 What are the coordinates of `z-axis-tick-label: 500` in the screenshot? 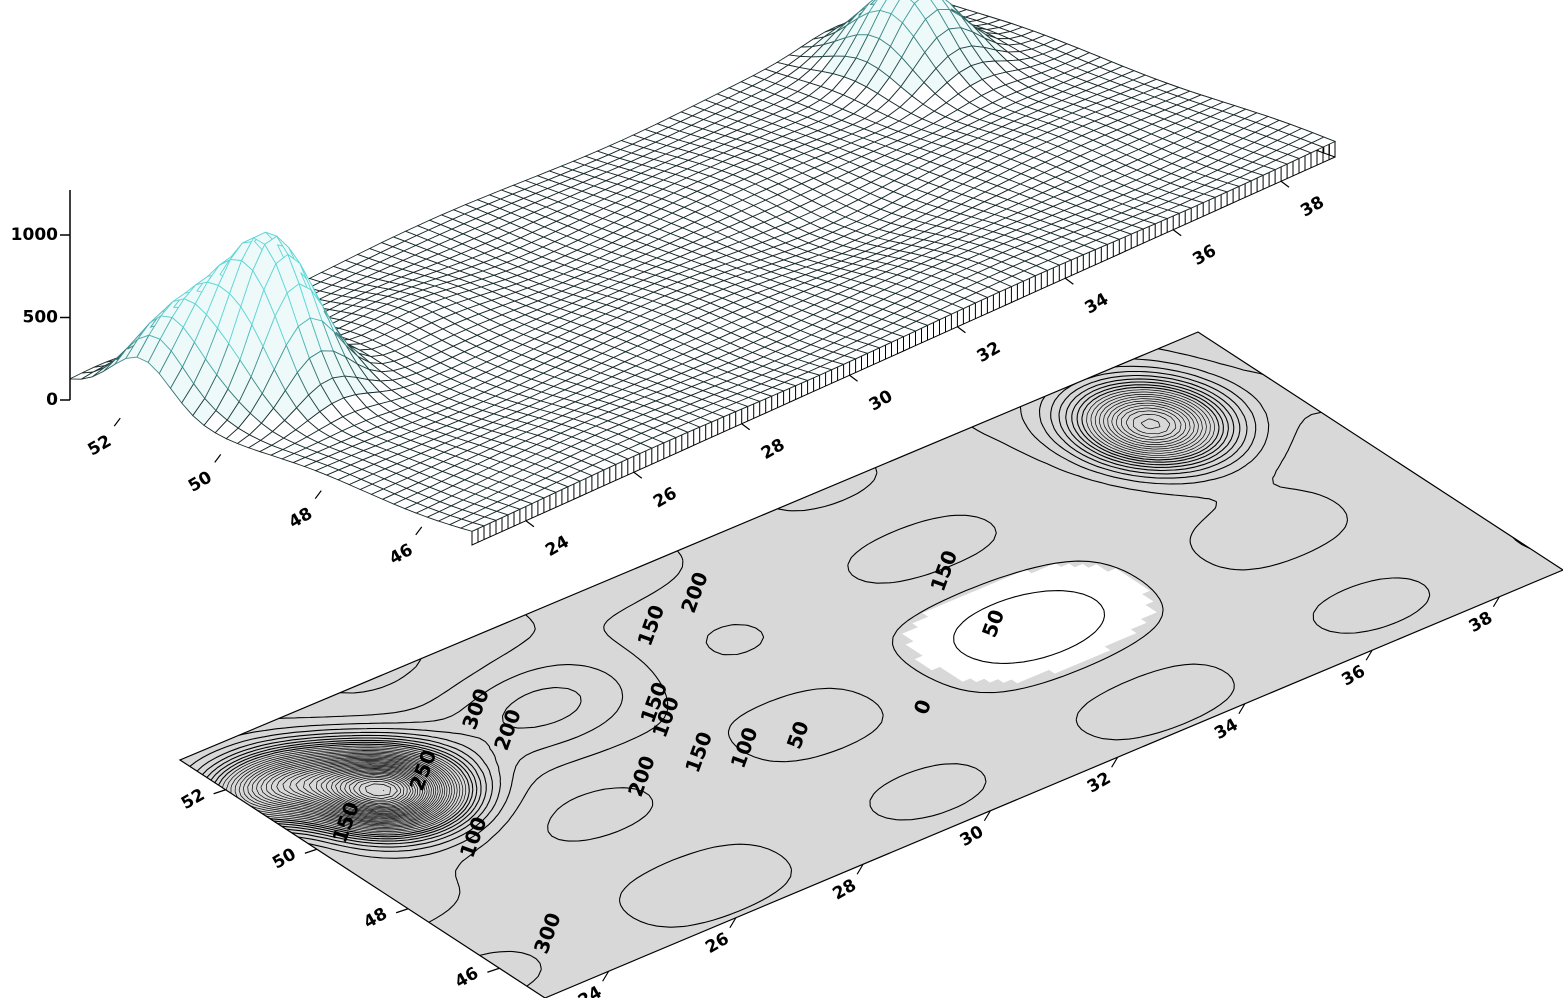 It's located at (41, 318).